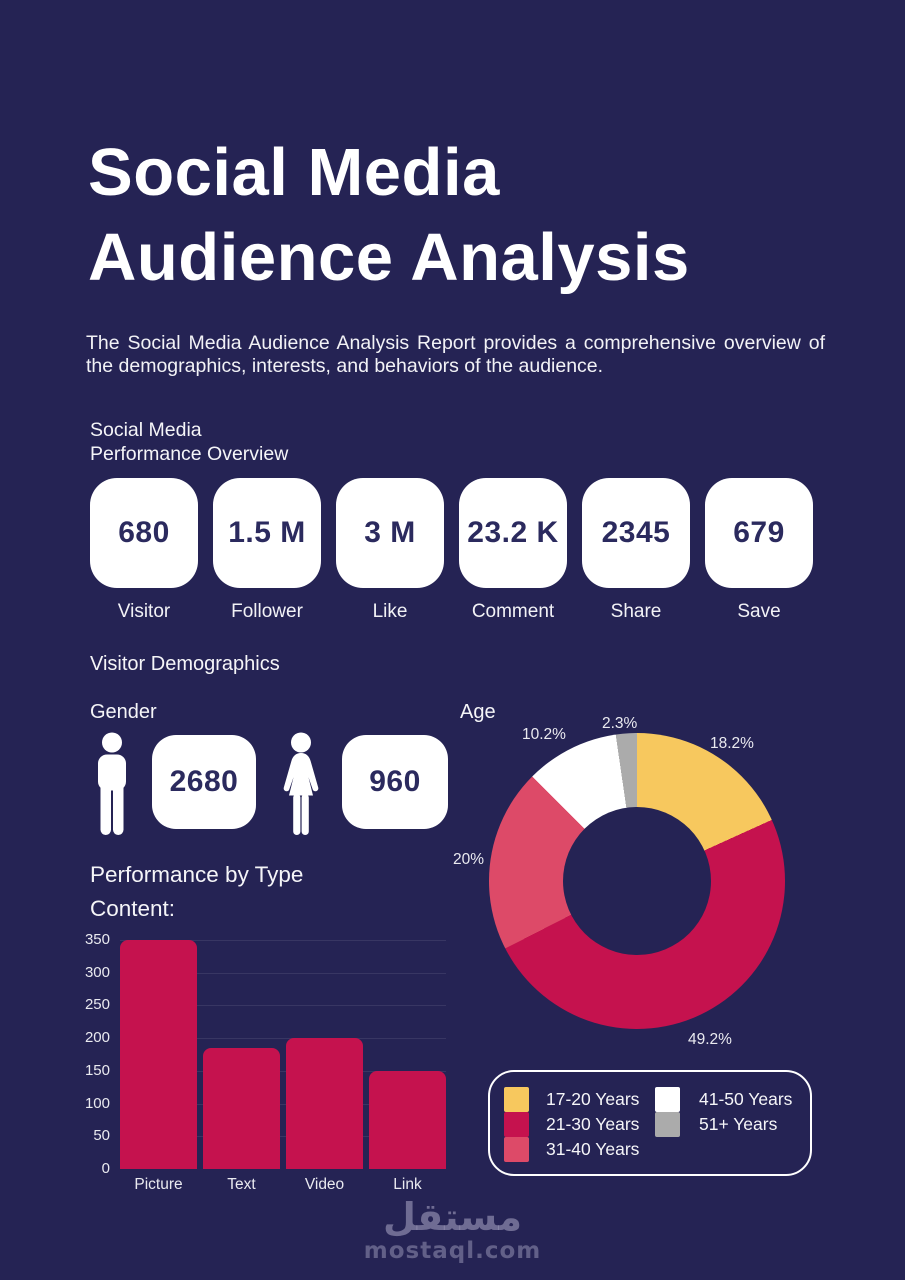  What do you see at coordinates (469, 859) in the screenshot?
I see `donut-label-31-40: 20%` at bounding box center [469, 859].